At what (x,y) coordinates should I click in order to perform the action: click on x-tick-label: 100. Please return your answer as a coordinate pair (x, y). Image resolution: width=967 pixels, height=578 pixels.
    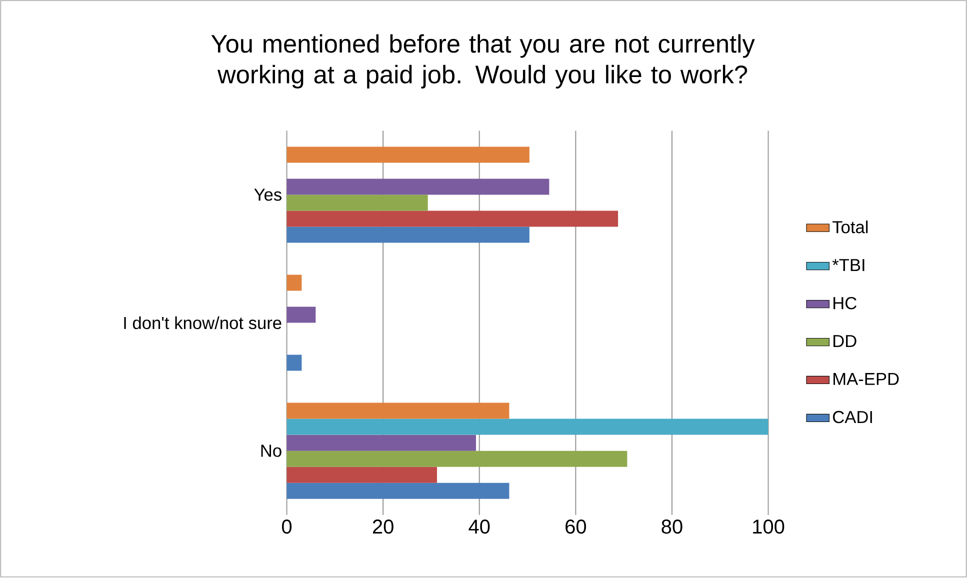
    Looking at the image, I should click on (768, 527).